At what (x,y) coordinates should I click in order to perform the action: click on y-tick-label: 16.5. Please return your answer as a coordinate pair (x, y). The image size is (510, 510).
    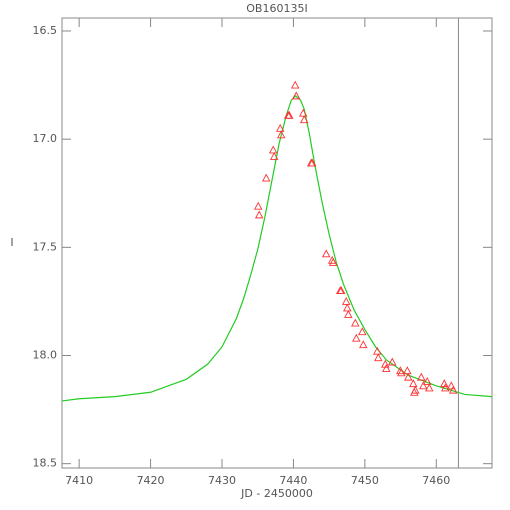
    Looking at the image, I should click on (45, 30).